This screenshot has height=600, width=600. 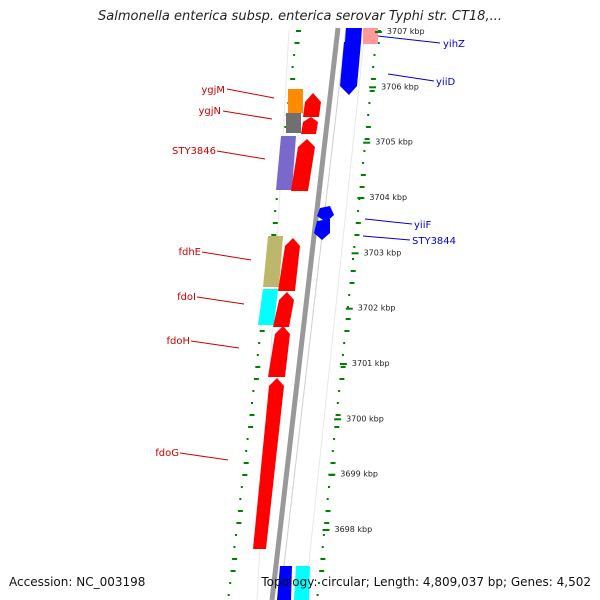 What do you see at coordinates (422, 225) in the screenshot?
I see `gene-label-yiiF: yiiF` at bounding box center [422, 225].